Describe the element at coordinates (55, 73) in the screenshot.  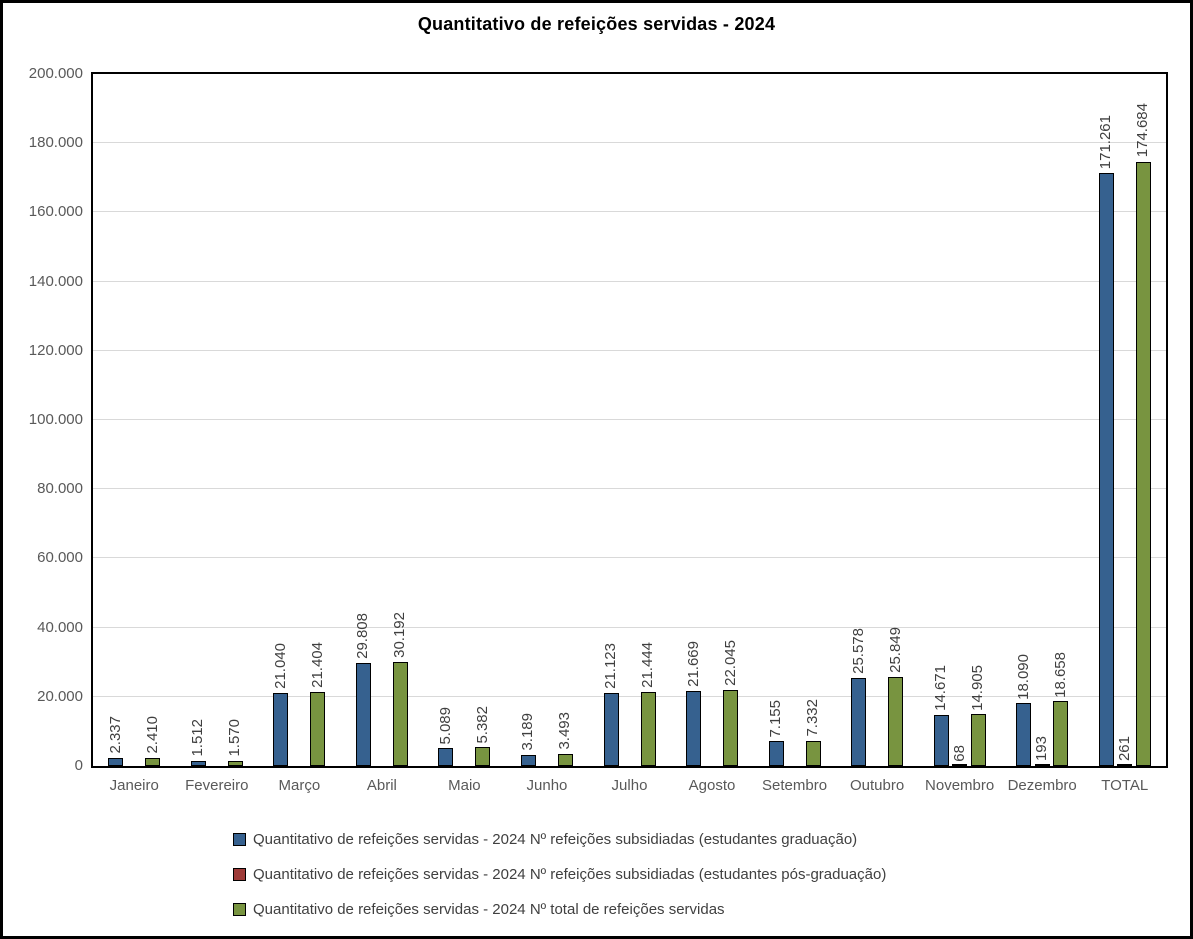
I see `y-tick-label: 200.000` at that location.